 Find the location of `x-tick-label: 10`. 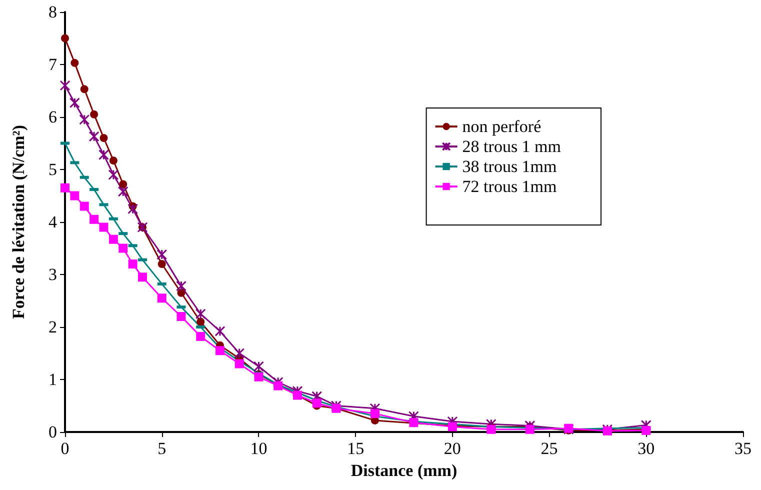

x-tick-label: 10 is located at coordinates (259, 448).